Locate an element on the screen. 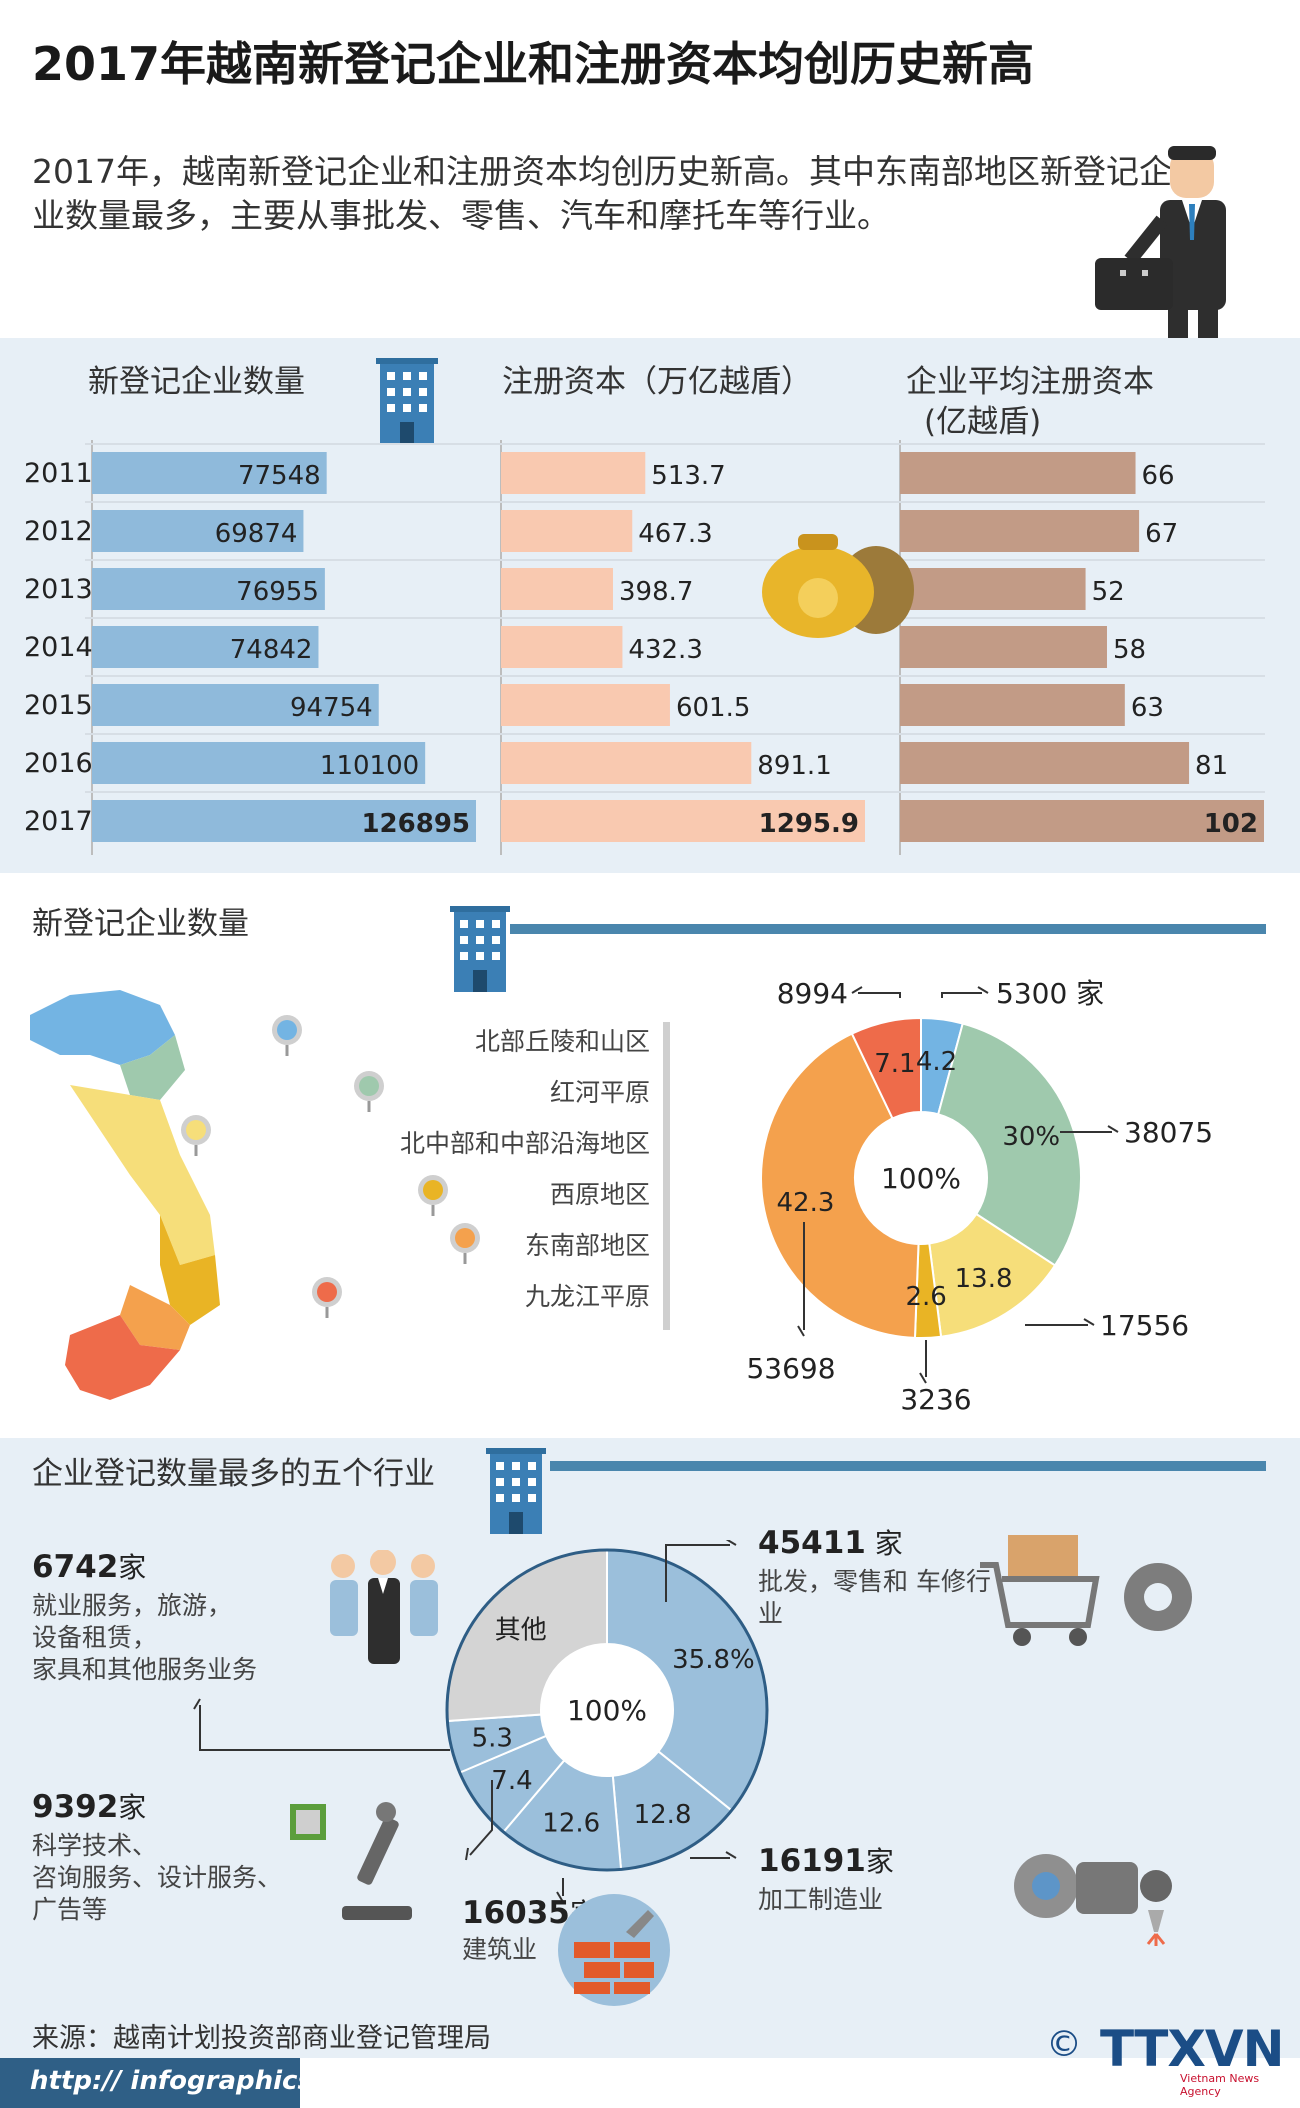 The height and width of the screenshot is (2108, 1300). slice-label: 5.3 is located at coordinates (492, 1739).